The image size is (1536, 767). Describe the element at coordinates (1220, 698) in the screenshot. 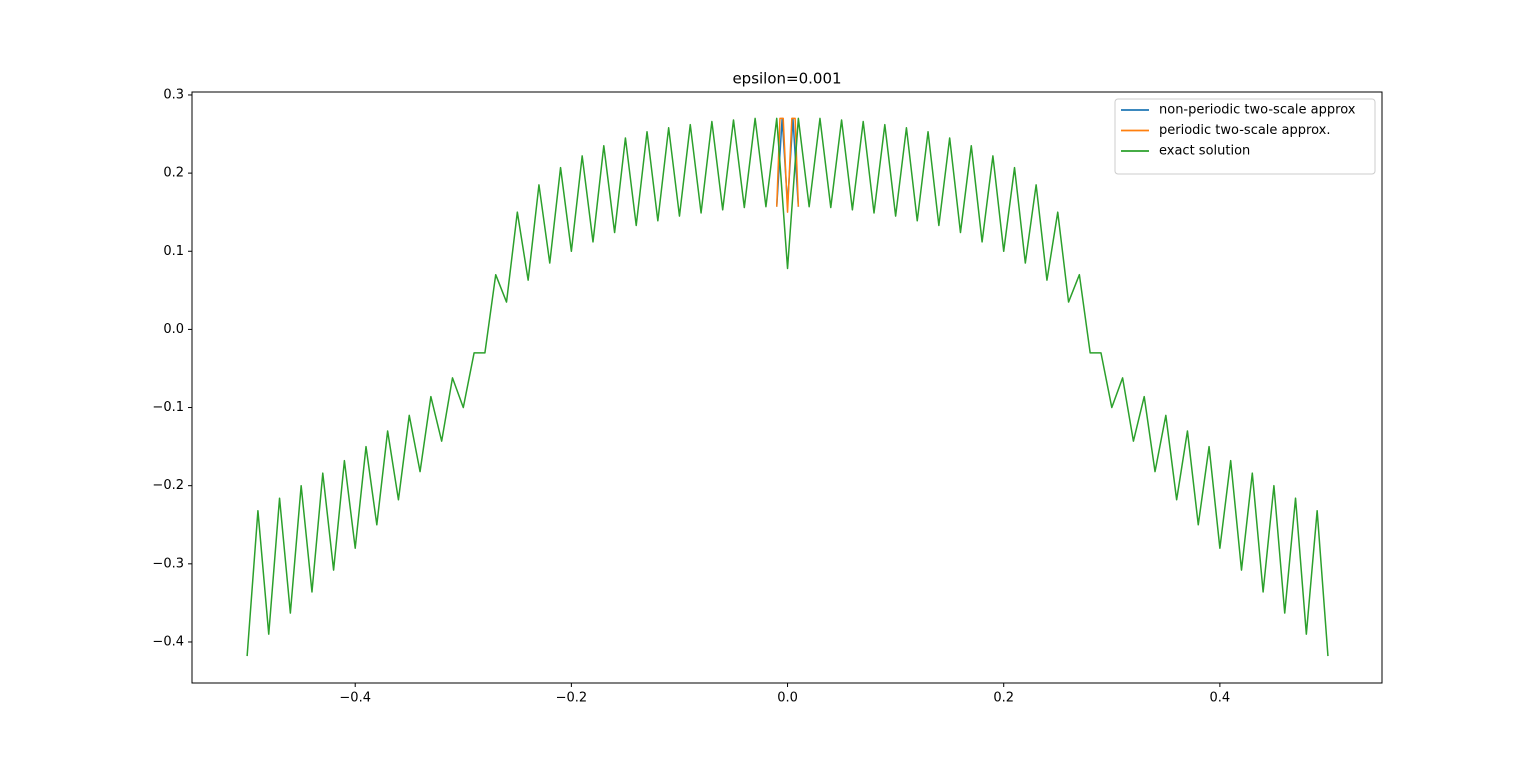

I see `x-tick-label: 0.4` at that location.